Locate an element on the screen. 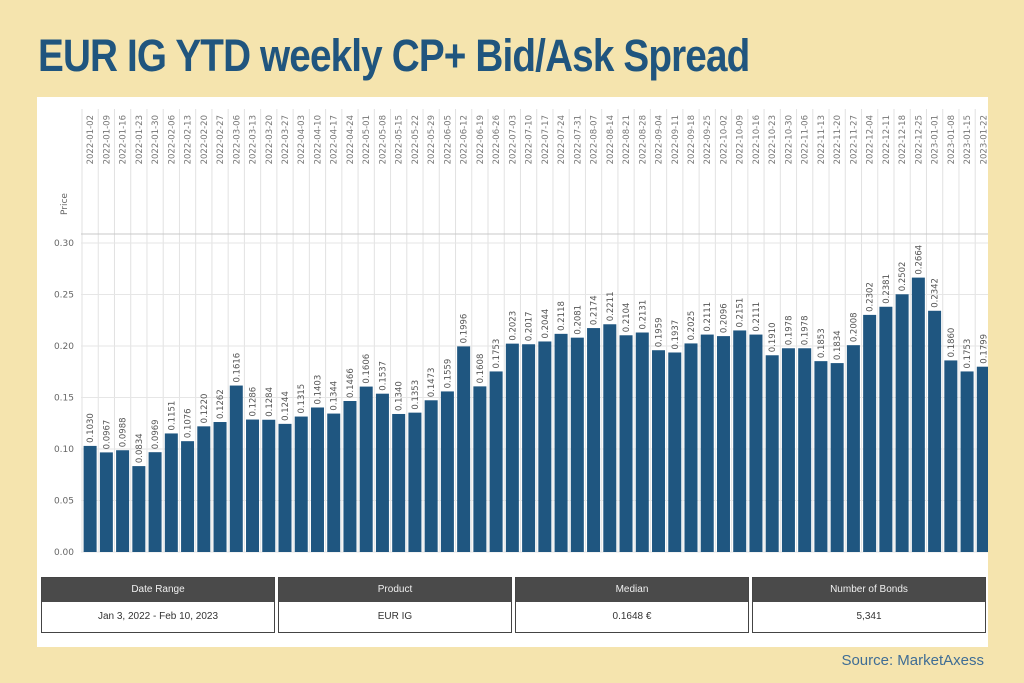 The height and width of the screenshot is (683, 1024). x-tick-label: 2023-01-01 is located at coordinates (936, 139).